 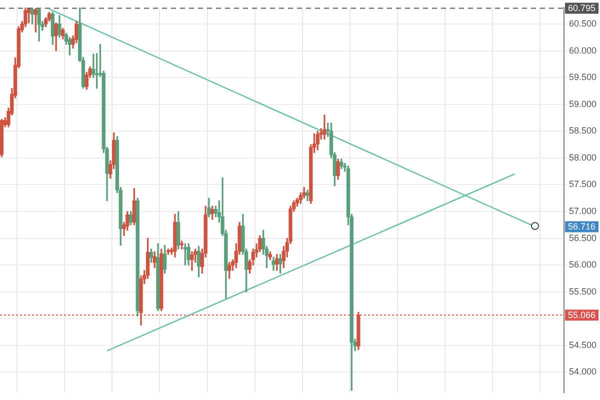 I want to click on y-tick-label: 56.500, so click(x=583, y=237).